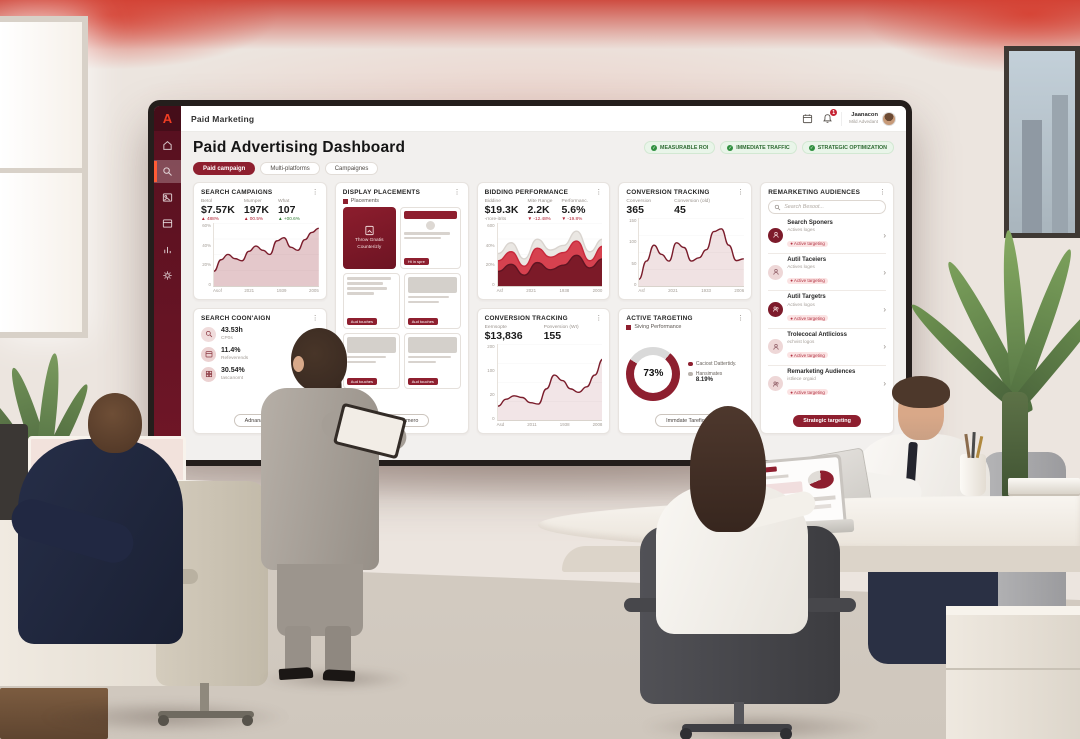 The width and height of the screenshot is (1080, 739). I want to click on bar-chart-icon, so click(167, 250).